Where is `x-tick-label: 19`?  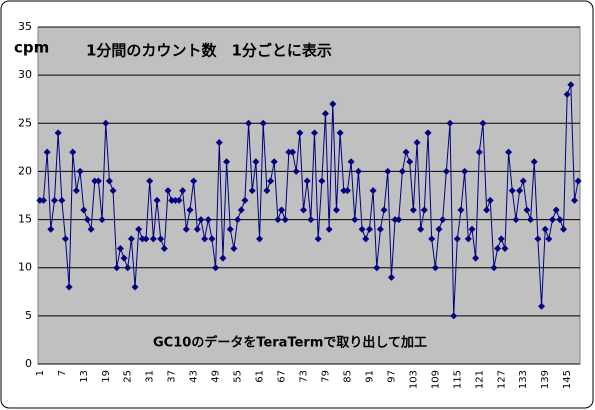
x-tick-label: 19 is located at coordinates (106, 376).